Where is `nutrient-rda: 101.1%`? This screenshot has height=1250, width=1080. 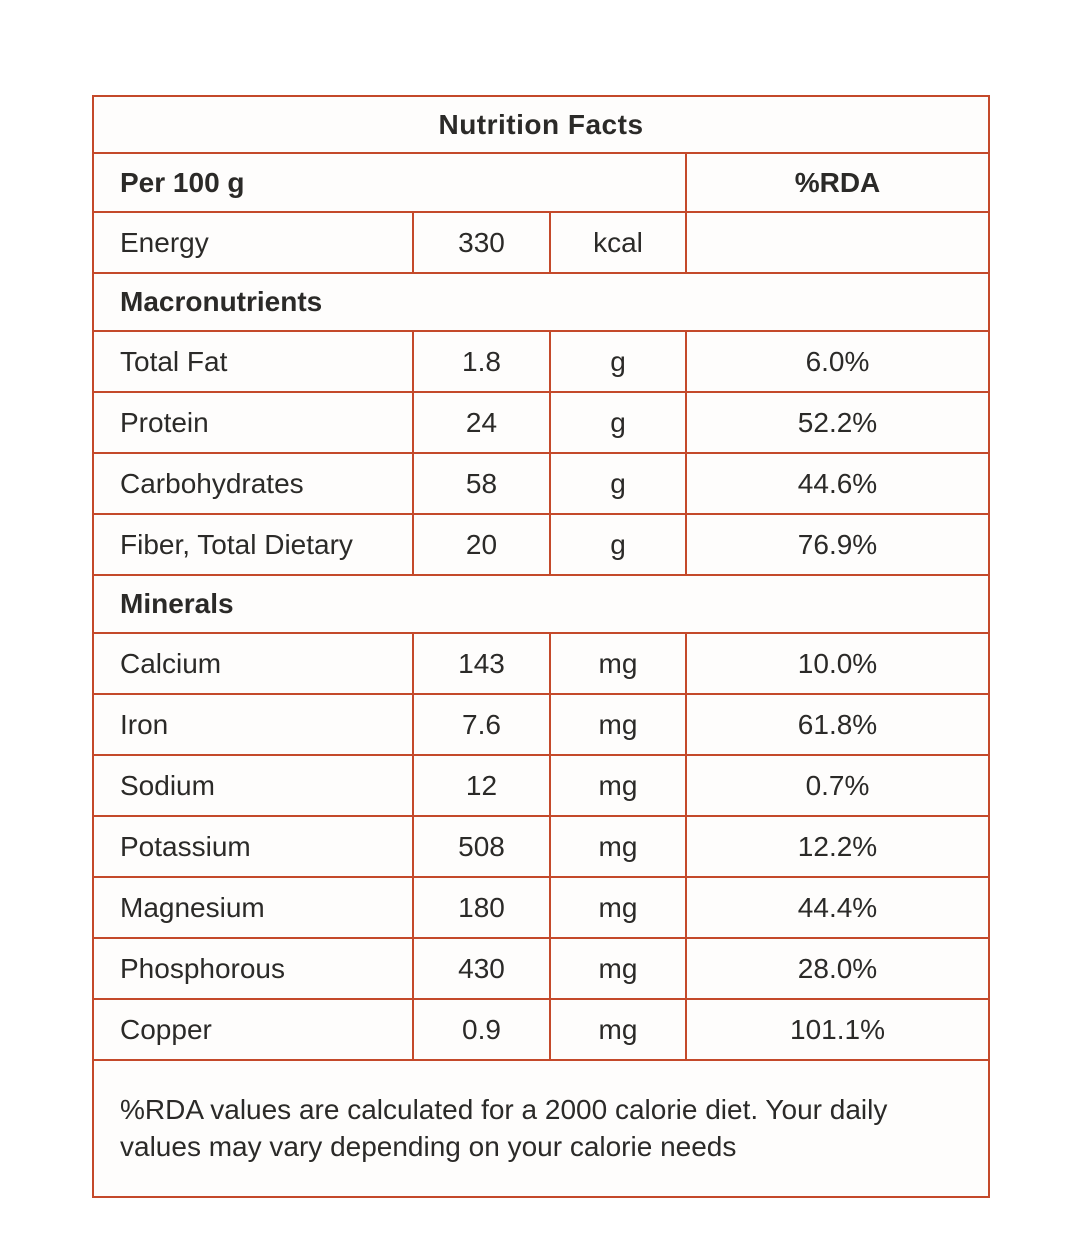 nutrient-rda: 101.1% is located at coordinates (837, 1029).